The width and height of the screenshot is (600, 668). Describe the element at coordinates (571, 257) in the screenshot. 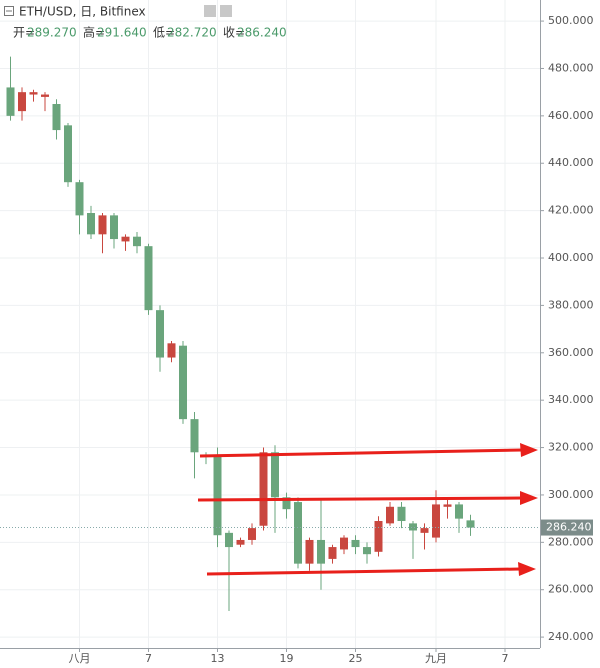

I see `y-tick-label: 400.000` at that location.